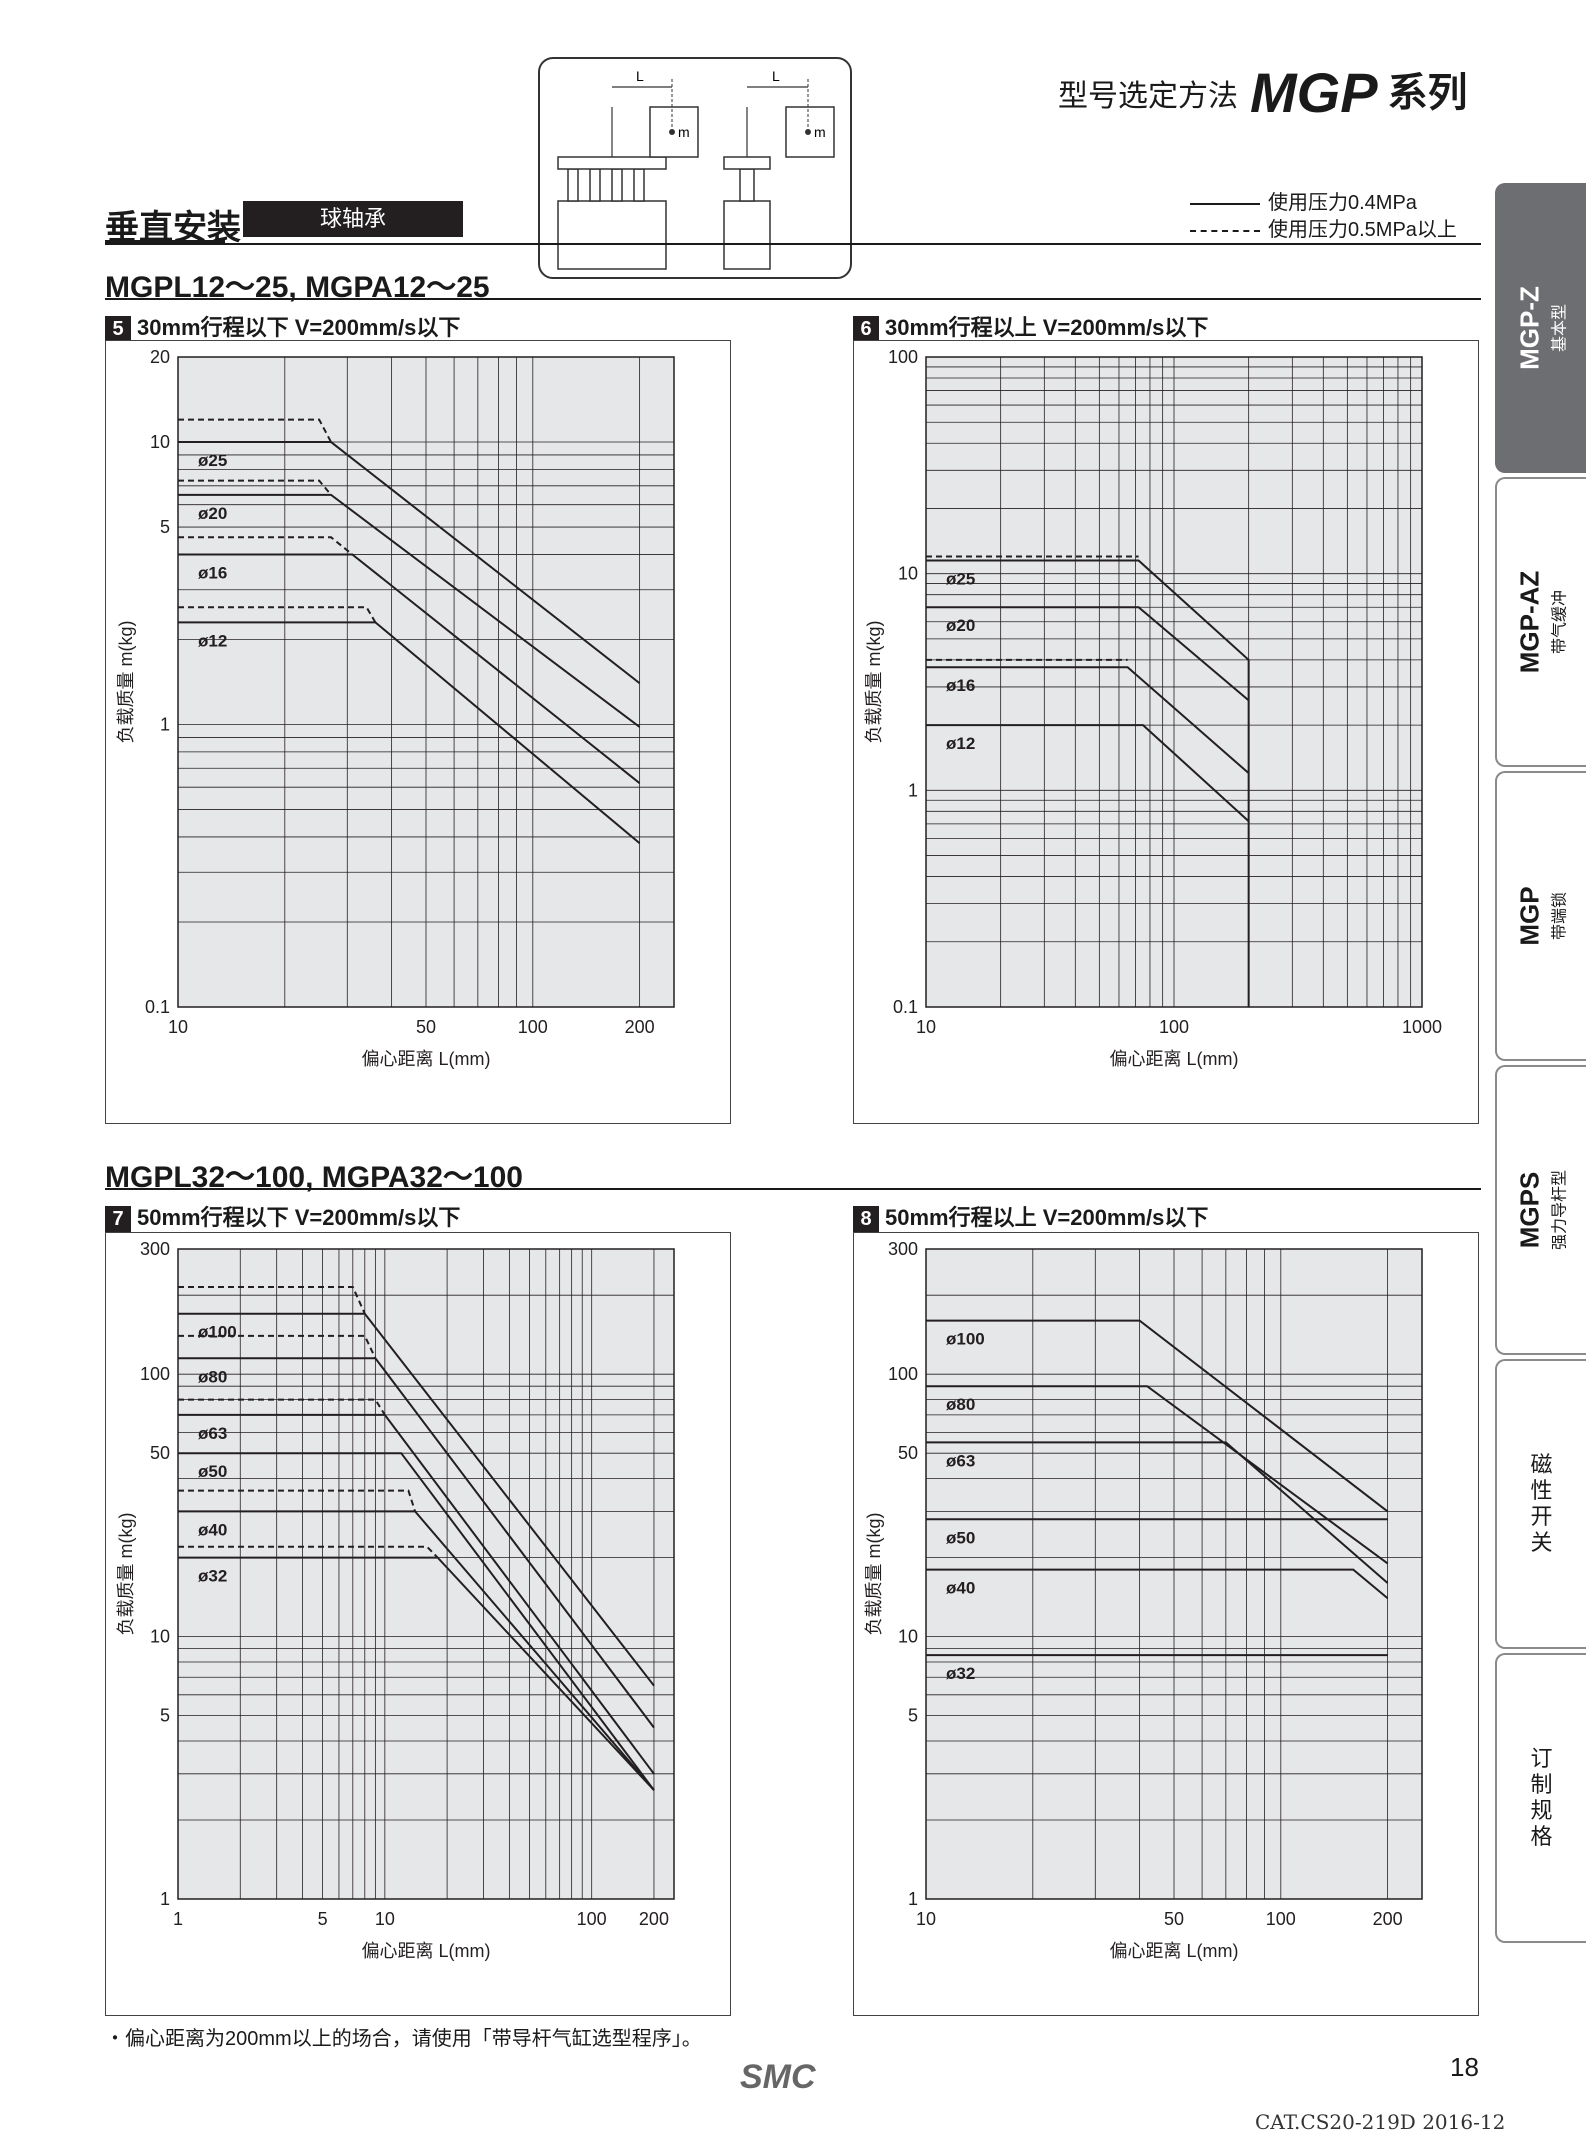  Describe the element at coordinates (960, 1673) in the screenshot. I see `series-label: ø32` at that location.